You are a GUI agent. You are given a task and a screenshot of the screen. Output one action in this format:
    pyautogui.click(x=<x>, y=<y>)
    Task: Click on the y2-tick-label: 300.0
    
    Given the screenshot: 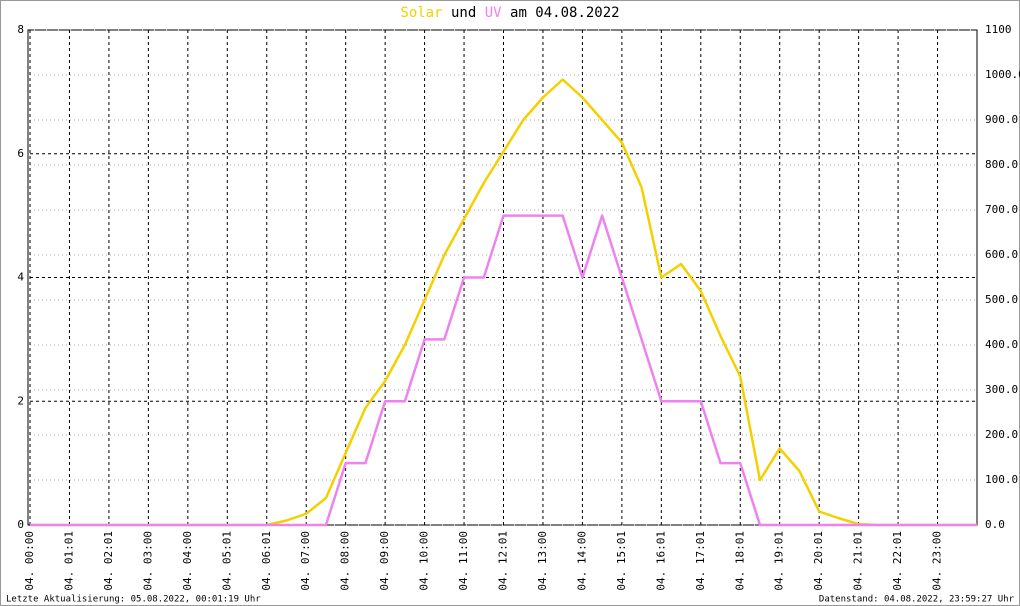 What is the action you would take?
    pyautogui.click(x=1001, y=389)
    